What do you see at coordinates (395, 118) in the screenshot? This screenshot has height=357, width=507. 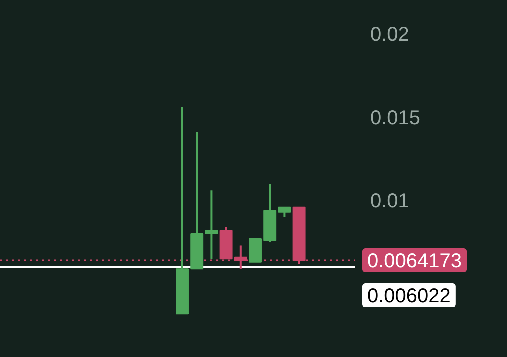 I see `y-tick-label: 0.015` at bounding box center [395, 118].